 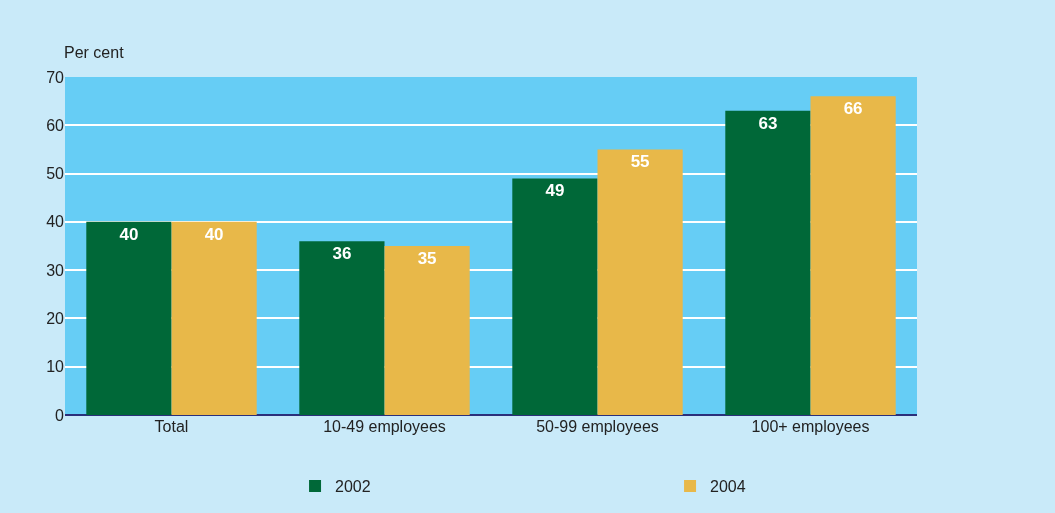 What do you see at coordinates (384, 426) in the screenshot?
I see `x-tick-label: 10-49 employees` at bounding box center [384, 426].